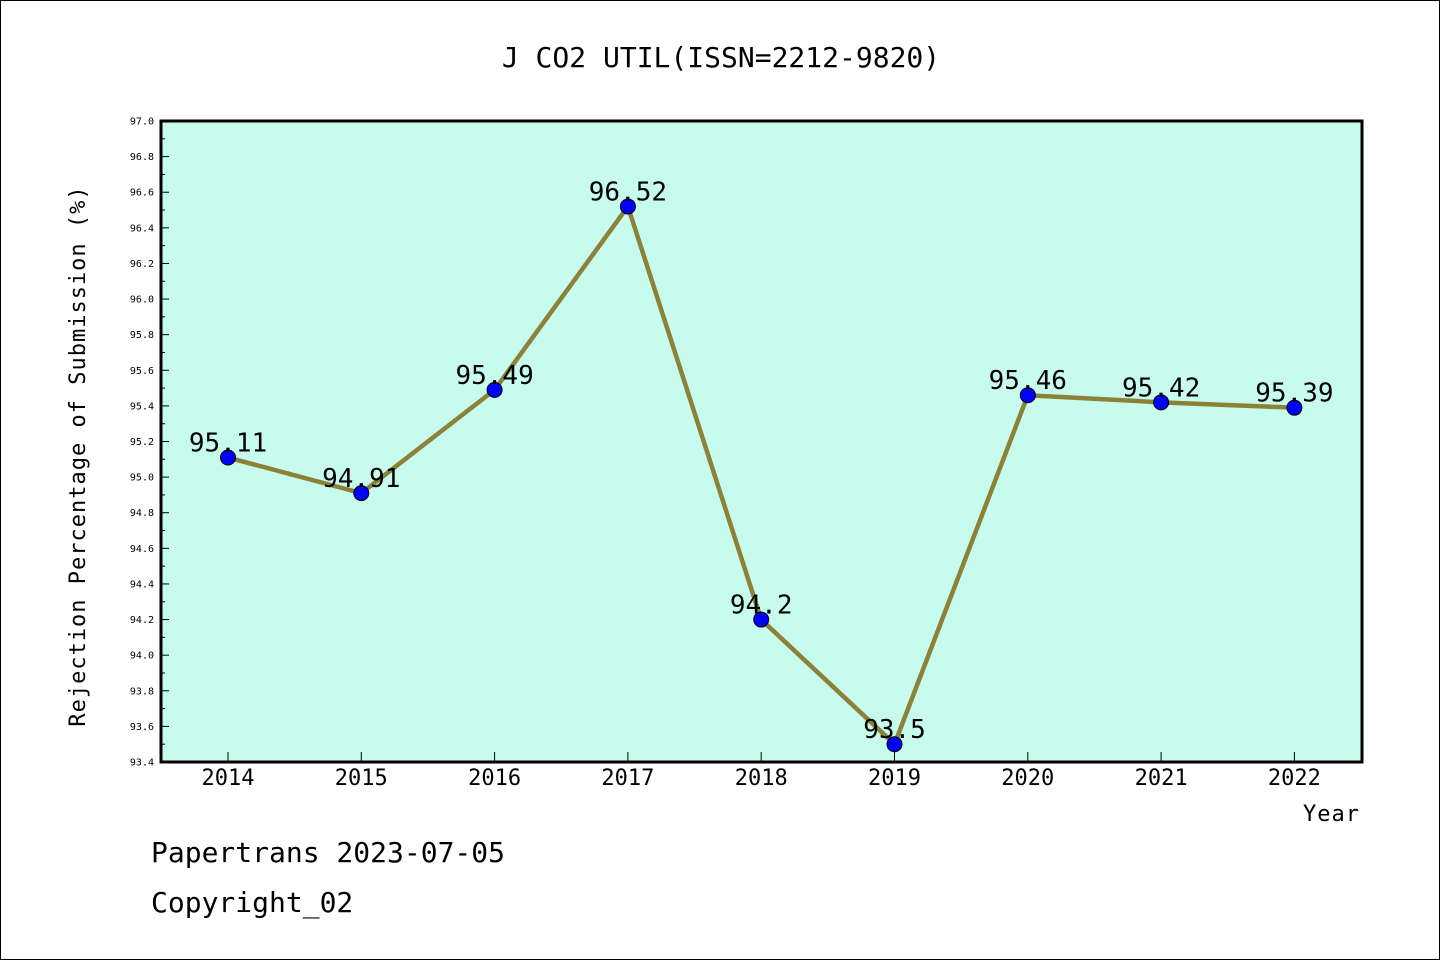  Describe the element at coordinates (494, 778) in the screenshot. I see `x-tick-label: 2016` at that location.